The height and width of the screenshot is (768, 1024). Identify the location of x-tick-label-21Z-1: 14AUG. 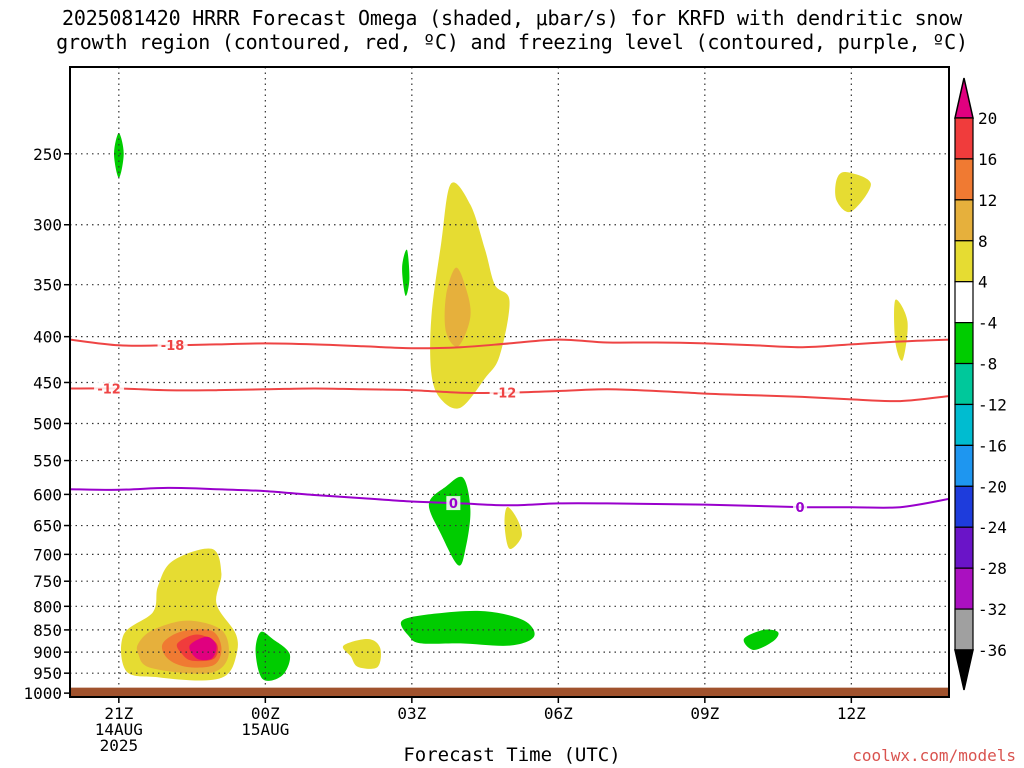
(119, 729).